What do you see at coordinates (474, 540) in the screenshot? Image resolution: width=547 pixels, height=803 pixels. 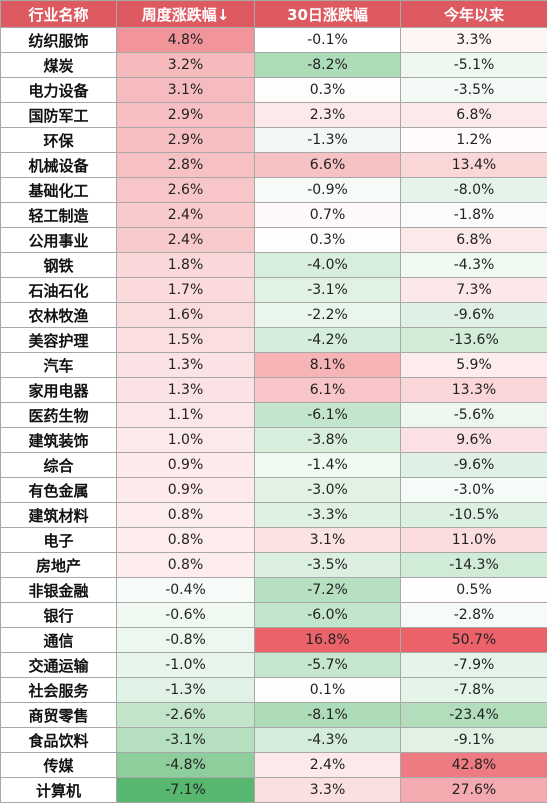 I see `ytd-change-cell: 11.0%` at bounding box center [474, 540].